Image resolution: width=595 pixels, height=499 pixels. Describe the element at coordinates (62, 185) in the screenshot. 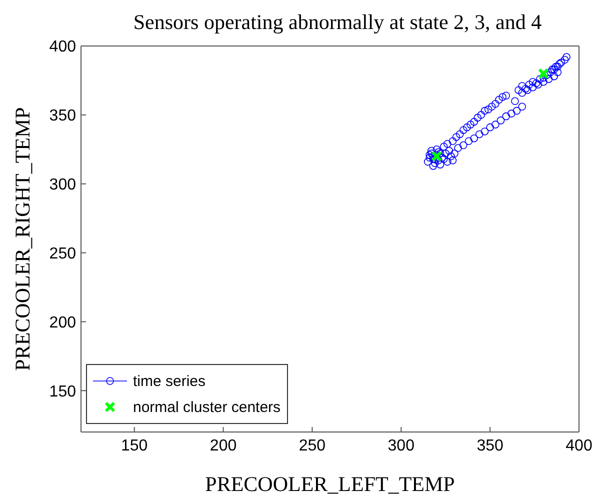

I see `y-tick-label: 300` at that location.